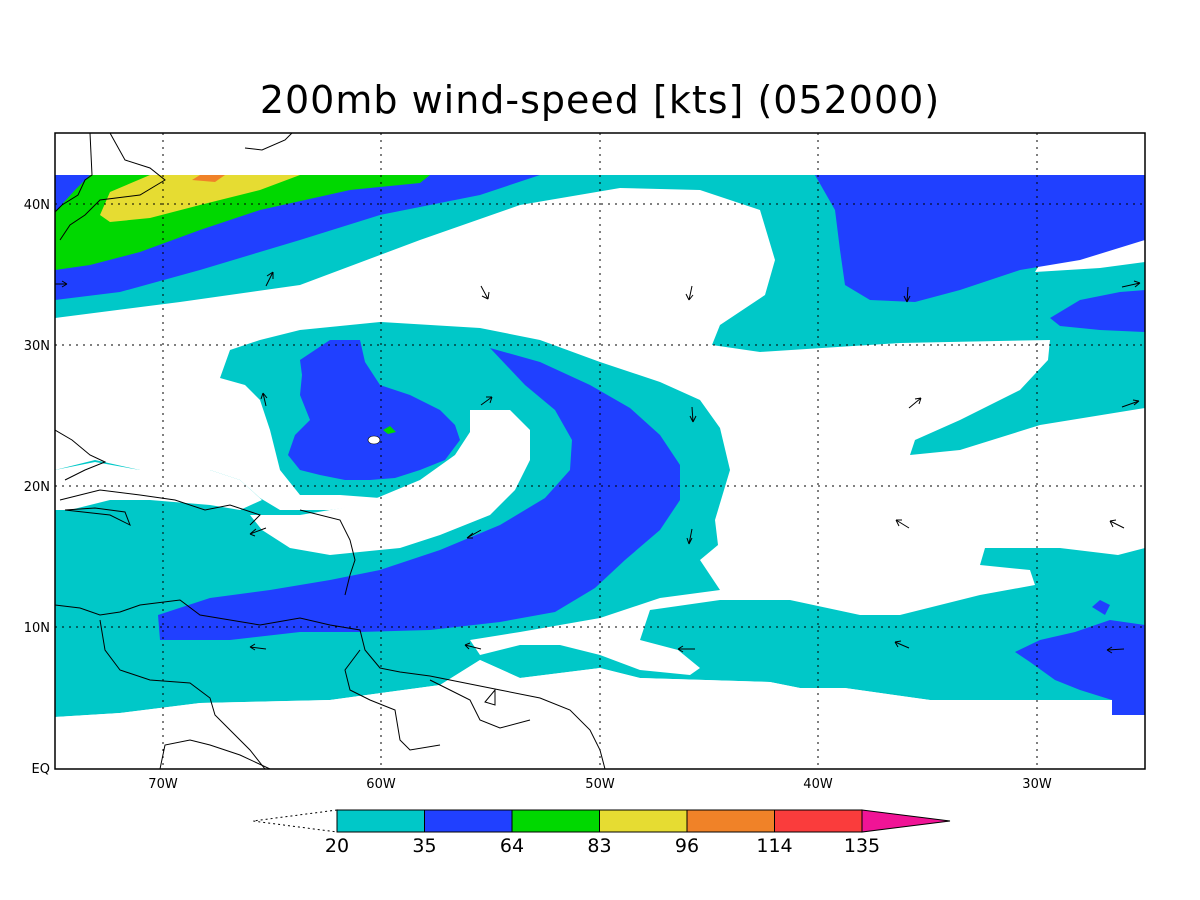 This screenshot has height=900, width=1200. I want to click on lon-tick-label: 30W, so click(1037, 784).